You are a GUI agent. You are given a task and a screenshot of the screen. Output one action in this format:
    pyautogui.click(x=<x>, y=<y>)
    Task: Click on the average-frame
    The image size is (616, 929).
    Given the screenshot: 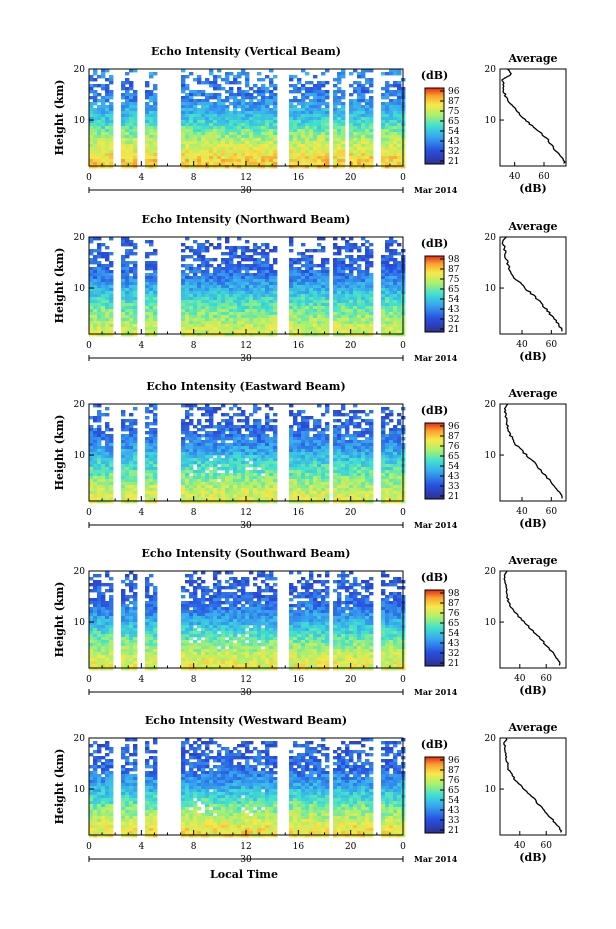 What is the action you would take?
    pyautogui.click(x=533, y=619)
    